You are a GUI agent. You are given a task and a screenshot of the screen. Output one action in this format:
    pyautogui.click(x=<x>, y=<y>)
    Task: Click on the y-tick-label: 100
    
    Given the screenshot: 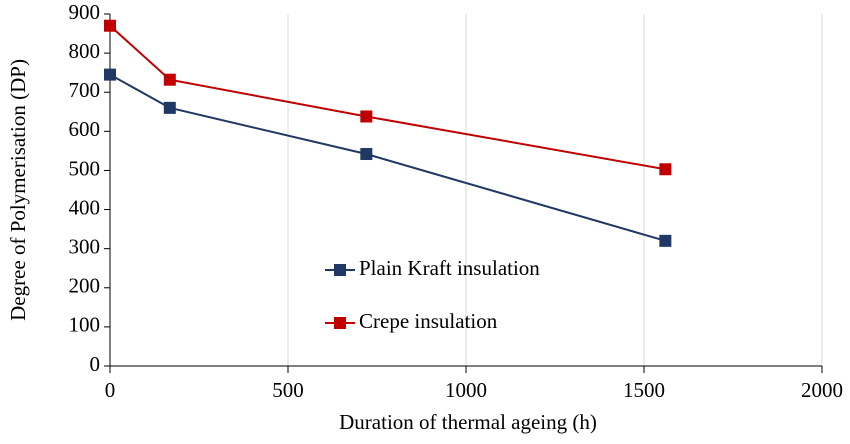 What is the action you would take?
    pyautogui.click(x=85, y=325)
    